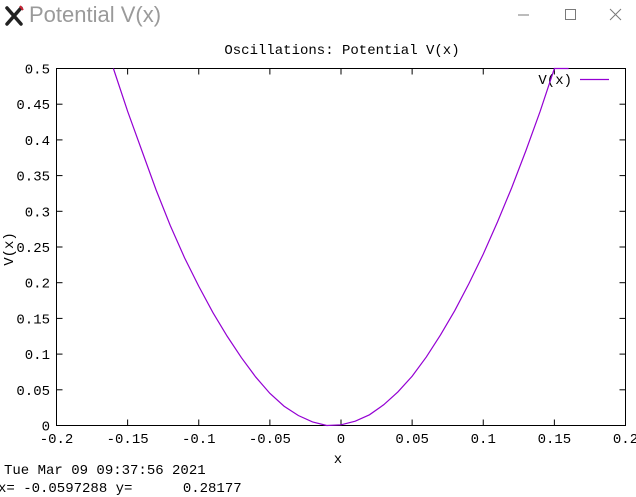  I want to click on maximize-button, so click(569, 15).